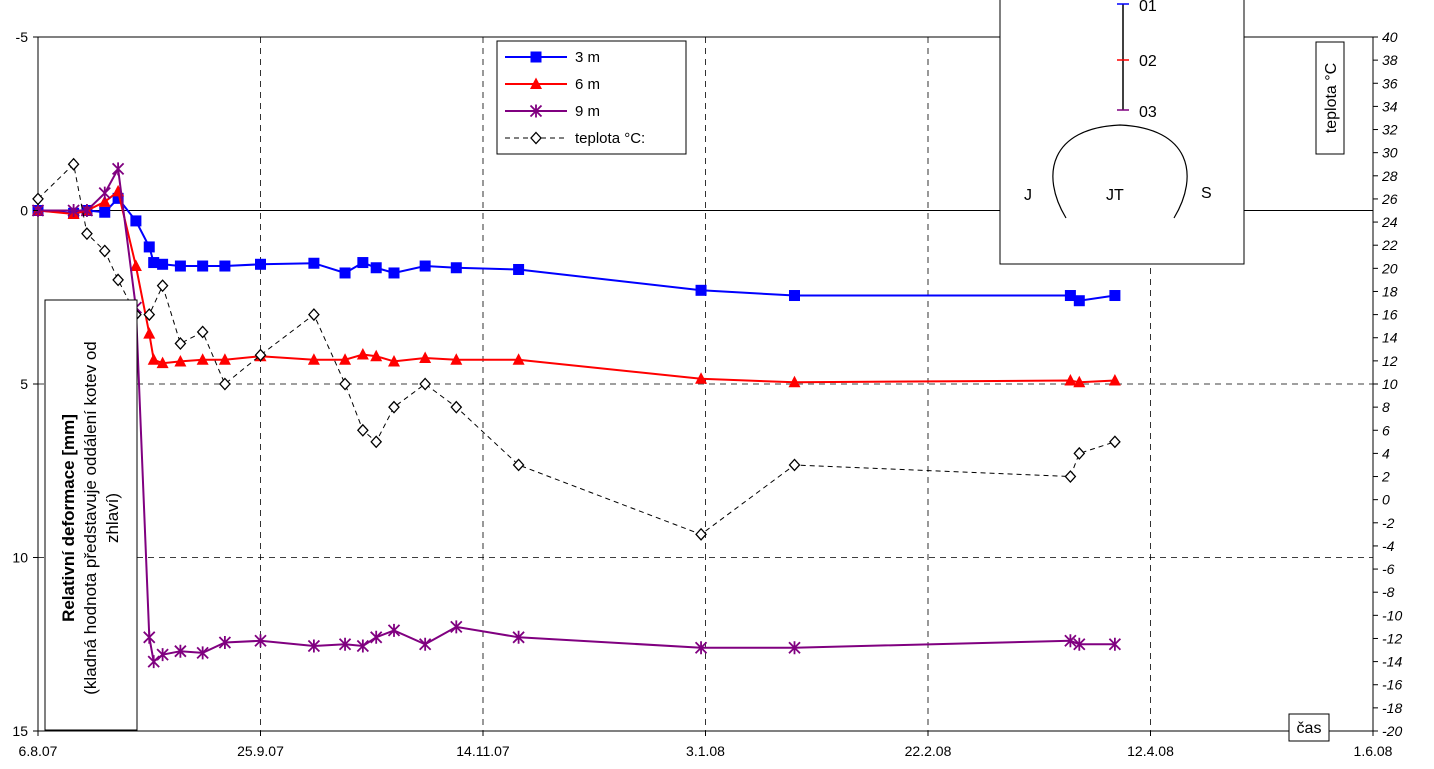  I want to click on right-tick-label: -20, so click(1392, 731).